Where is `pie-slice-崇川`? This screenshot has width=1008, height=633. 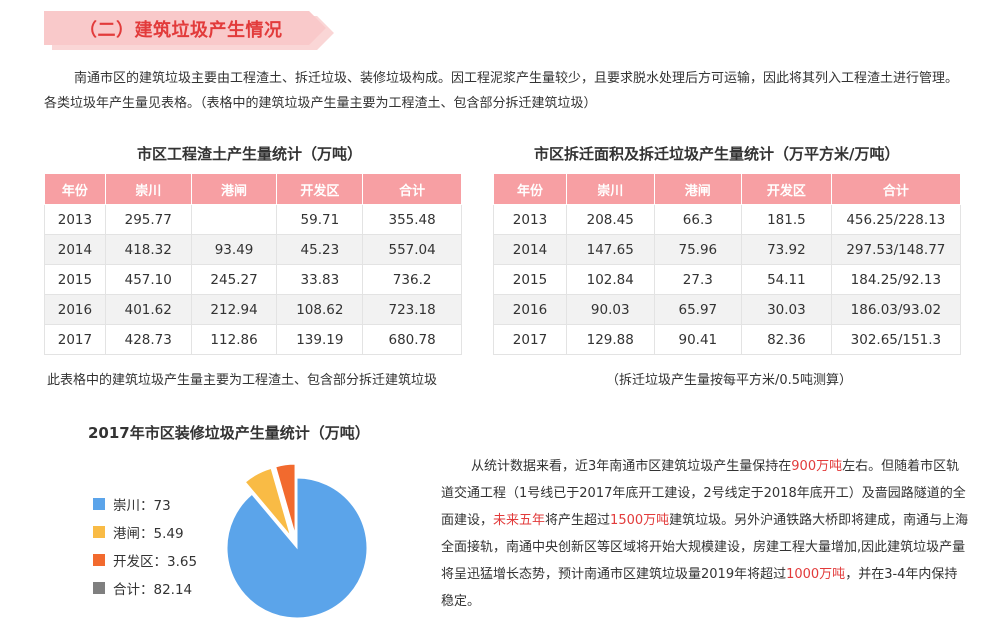 pie-slice-崇川 is located at coordinates (297, 548).